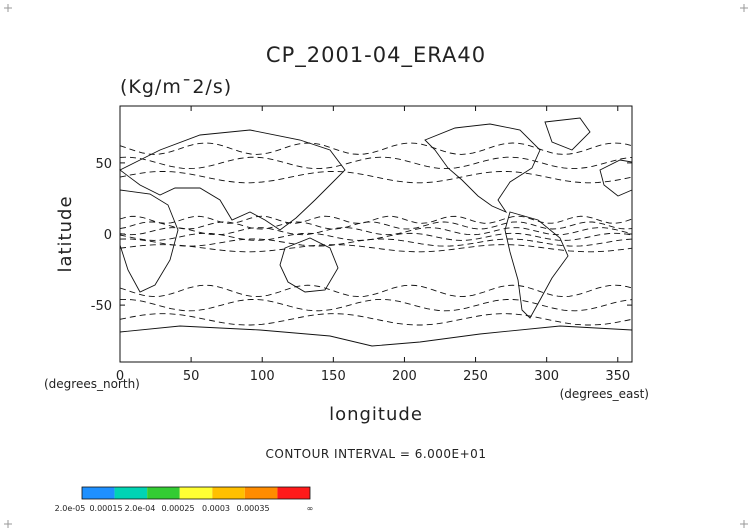  What do you see at coordinates (191, 376) in the screenshot?
I see `x-tick-label: 50` at bounding box center [191, 376].